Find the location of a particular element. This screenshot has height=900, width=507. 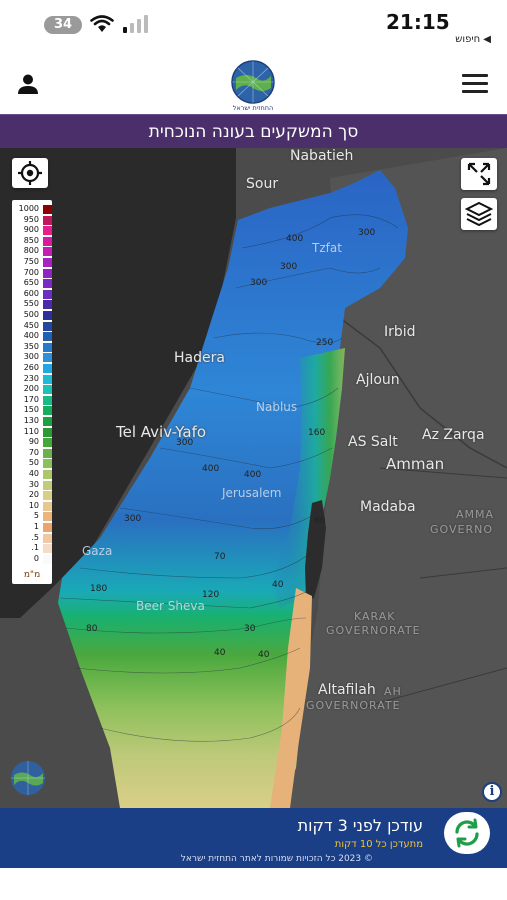

logo-text: התחזית ישראל is located at coordinates (253, 108).